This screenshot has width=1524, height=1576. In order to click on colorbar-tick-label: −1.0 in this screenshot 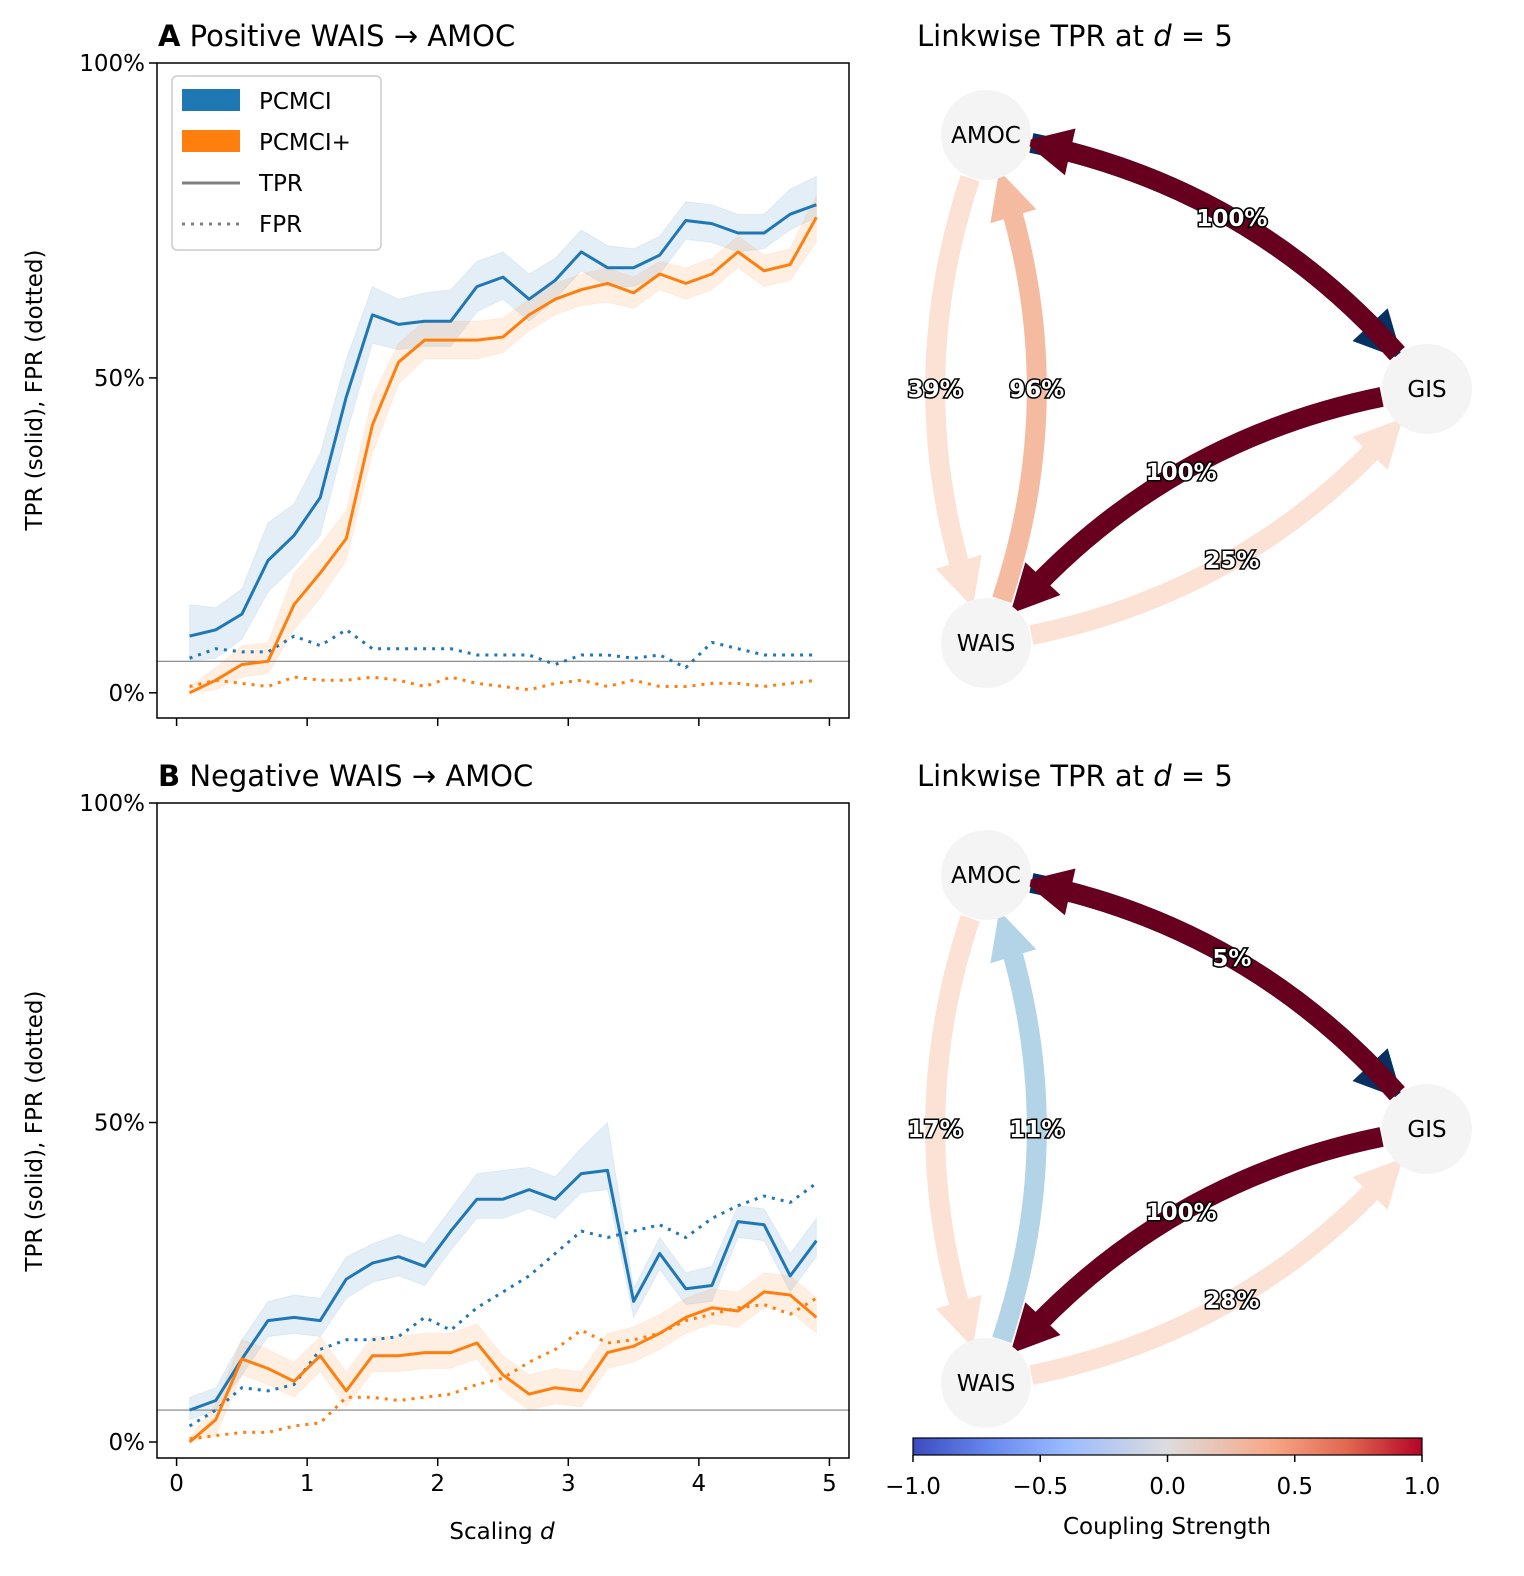, I will do `click(913, 1487)`.